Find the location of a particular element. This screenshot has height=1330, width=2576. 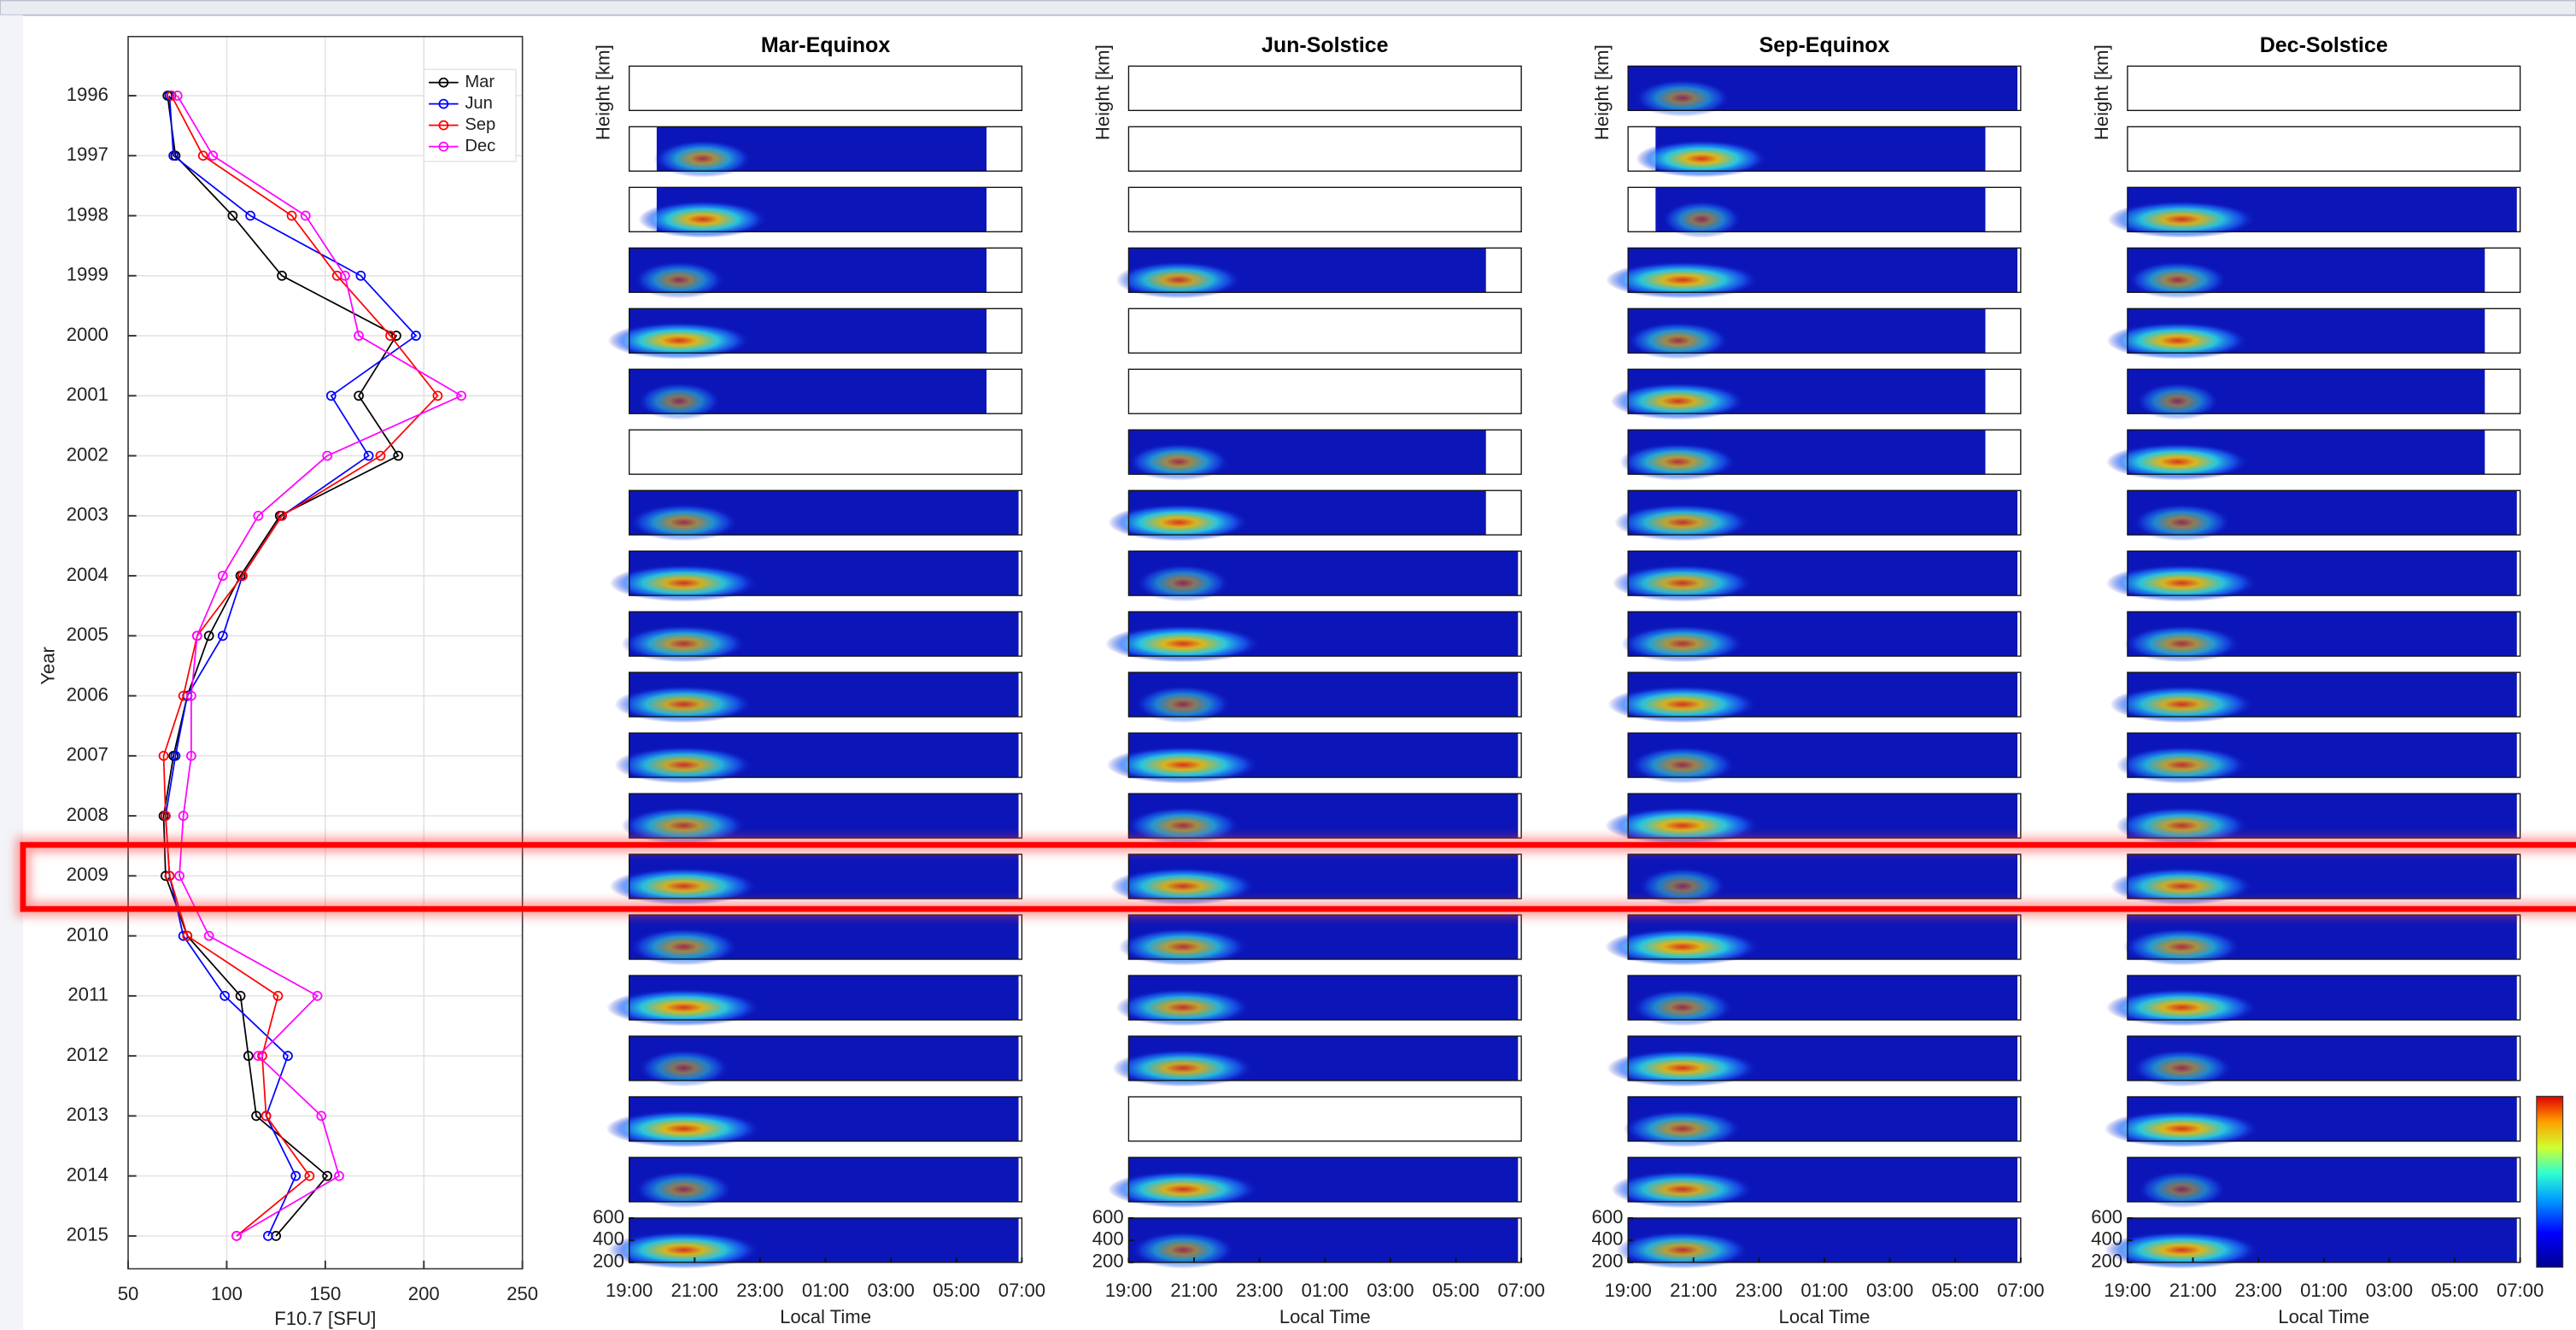

x-tick-label: 23:00 is located at coordinates (759, 1290).